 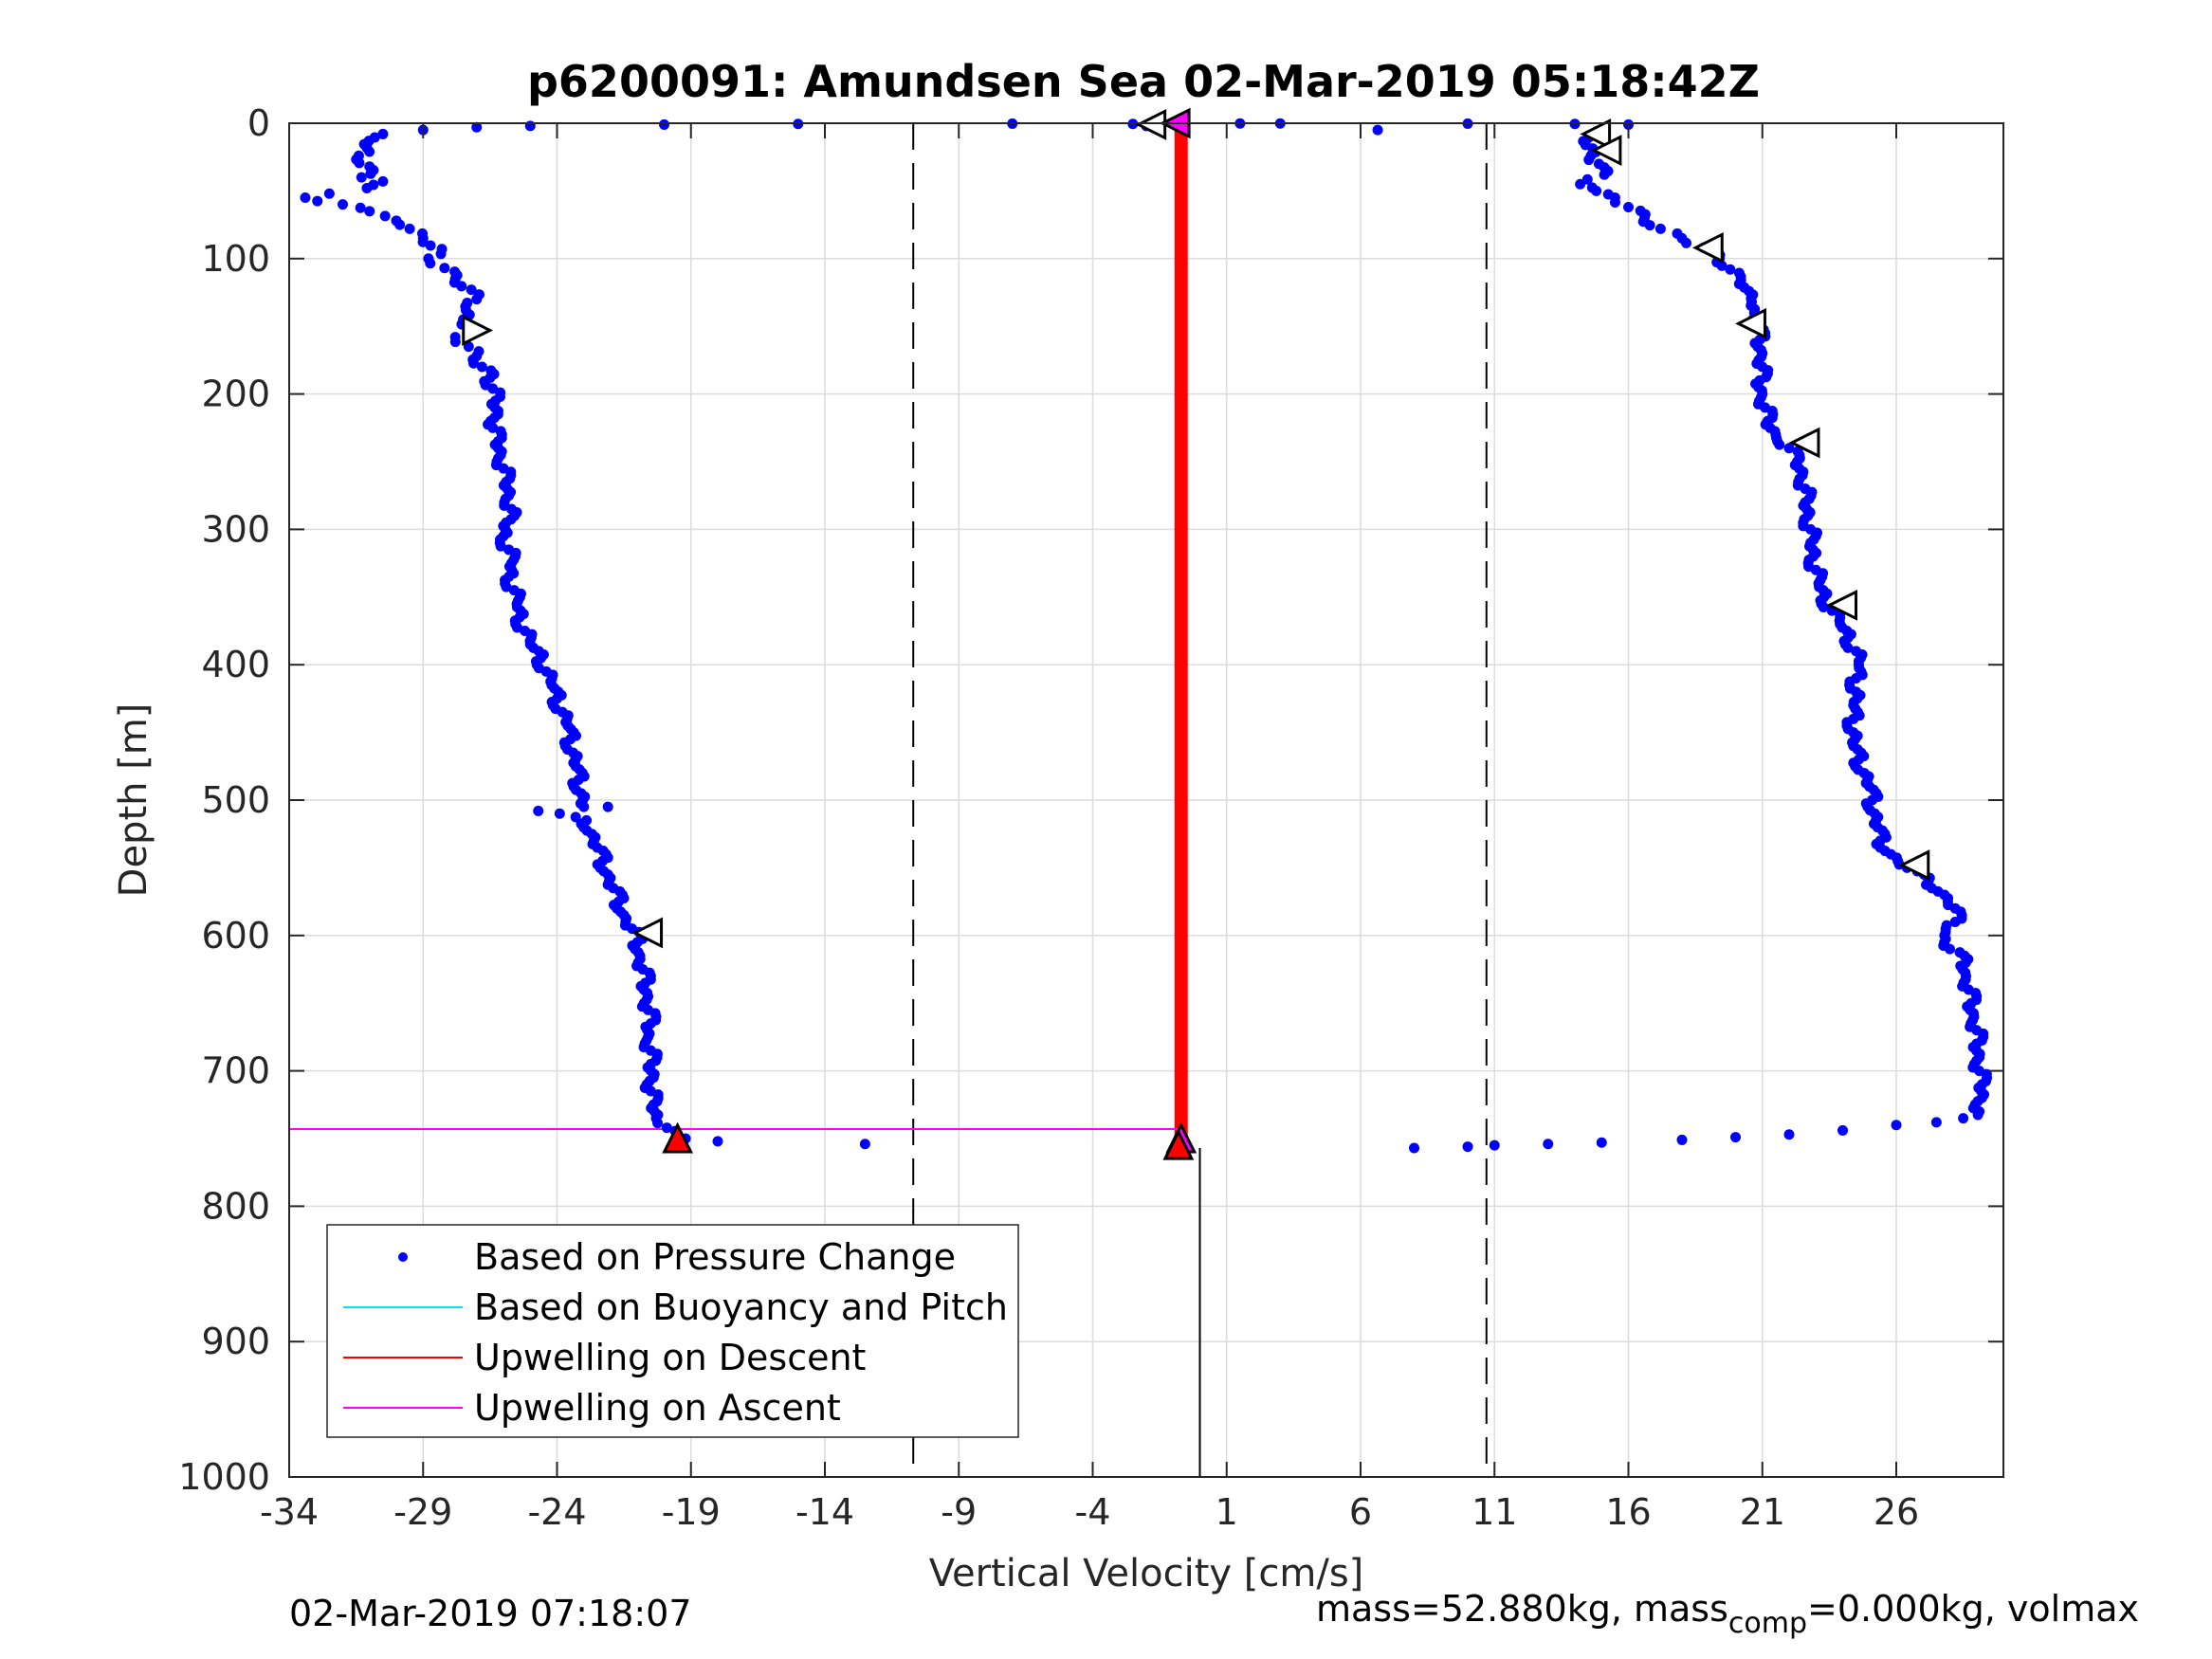 I want to click on legend-box, so click(x=672, y=1331).